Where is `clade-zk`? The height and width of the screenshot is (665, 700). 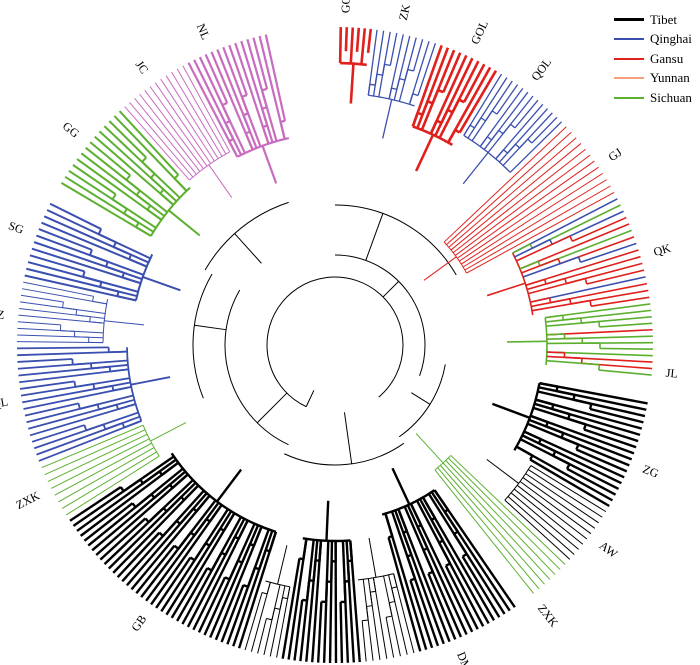 clade-zk is located at coordinates (401, 84).